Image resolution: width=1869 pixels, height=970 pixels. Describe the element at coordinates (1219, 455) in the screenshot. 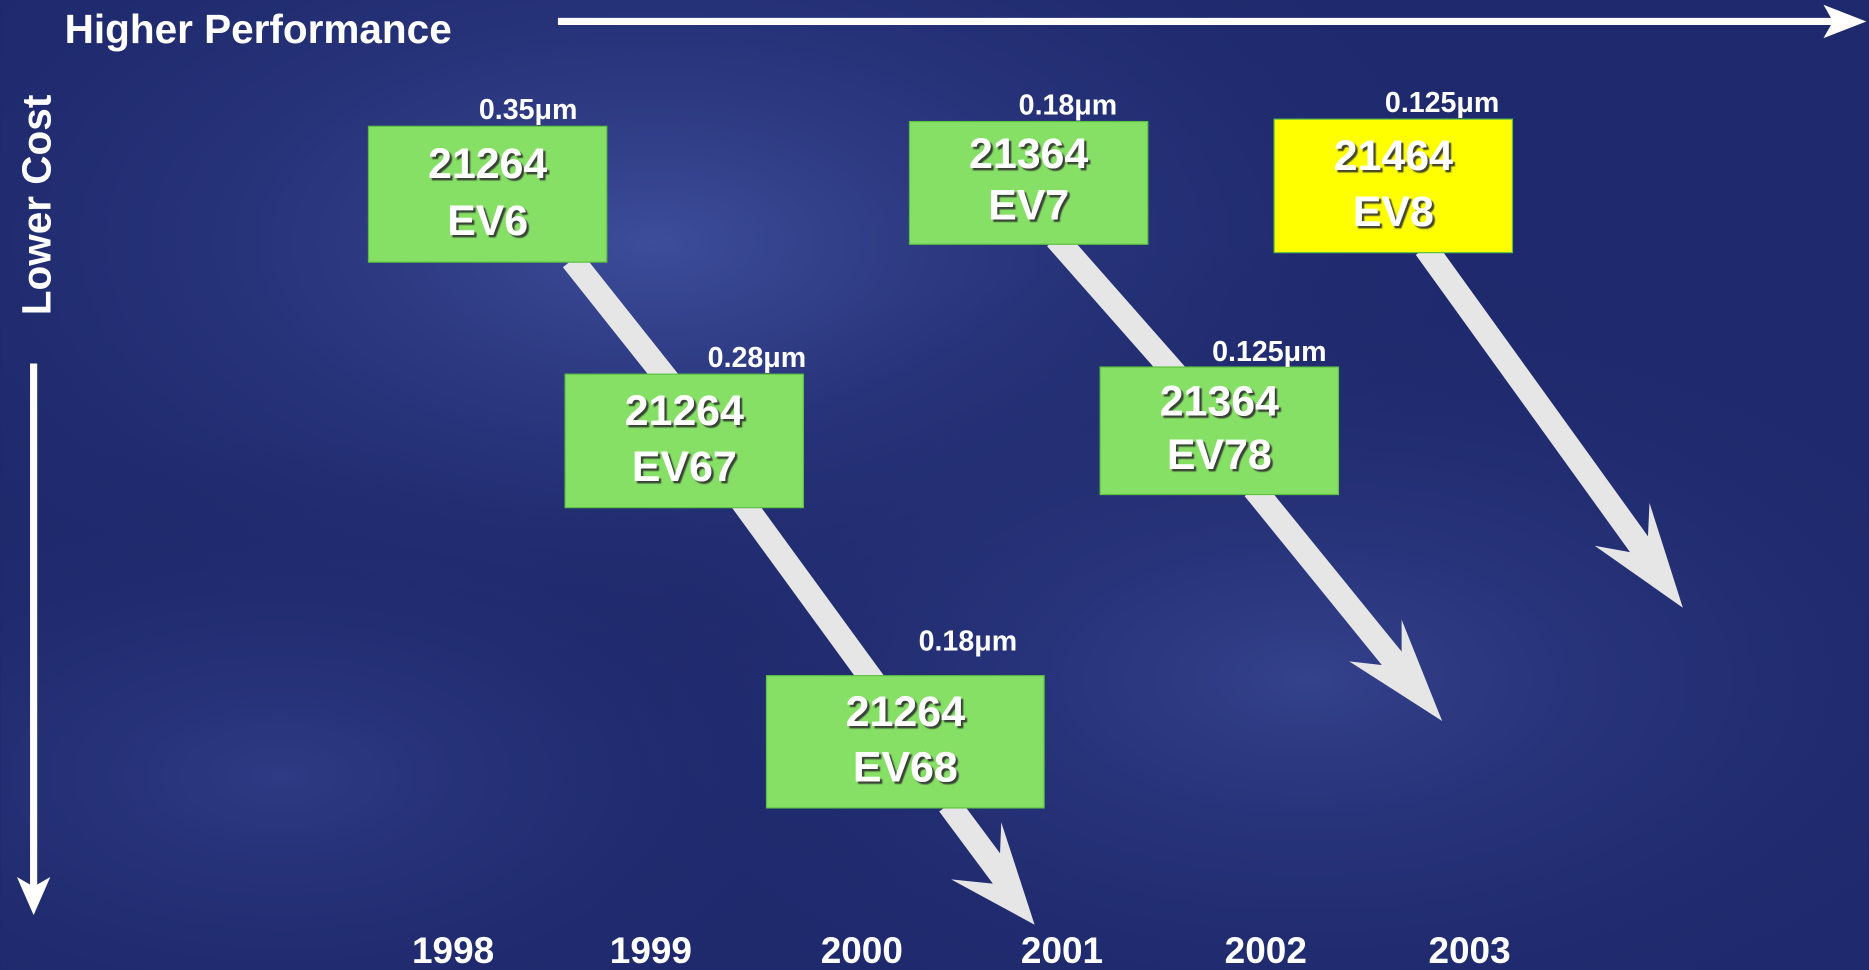

I see `core-name: EV78` at that location.